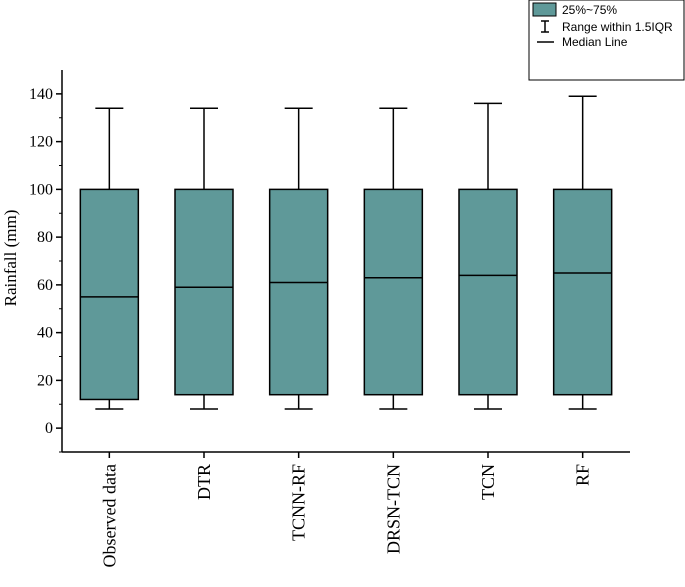 The width and height of the screenshot is (685, 587). Describe the element at coordinates (544, 9) in the screenshot. I see `legend-box-swatch` at that location.